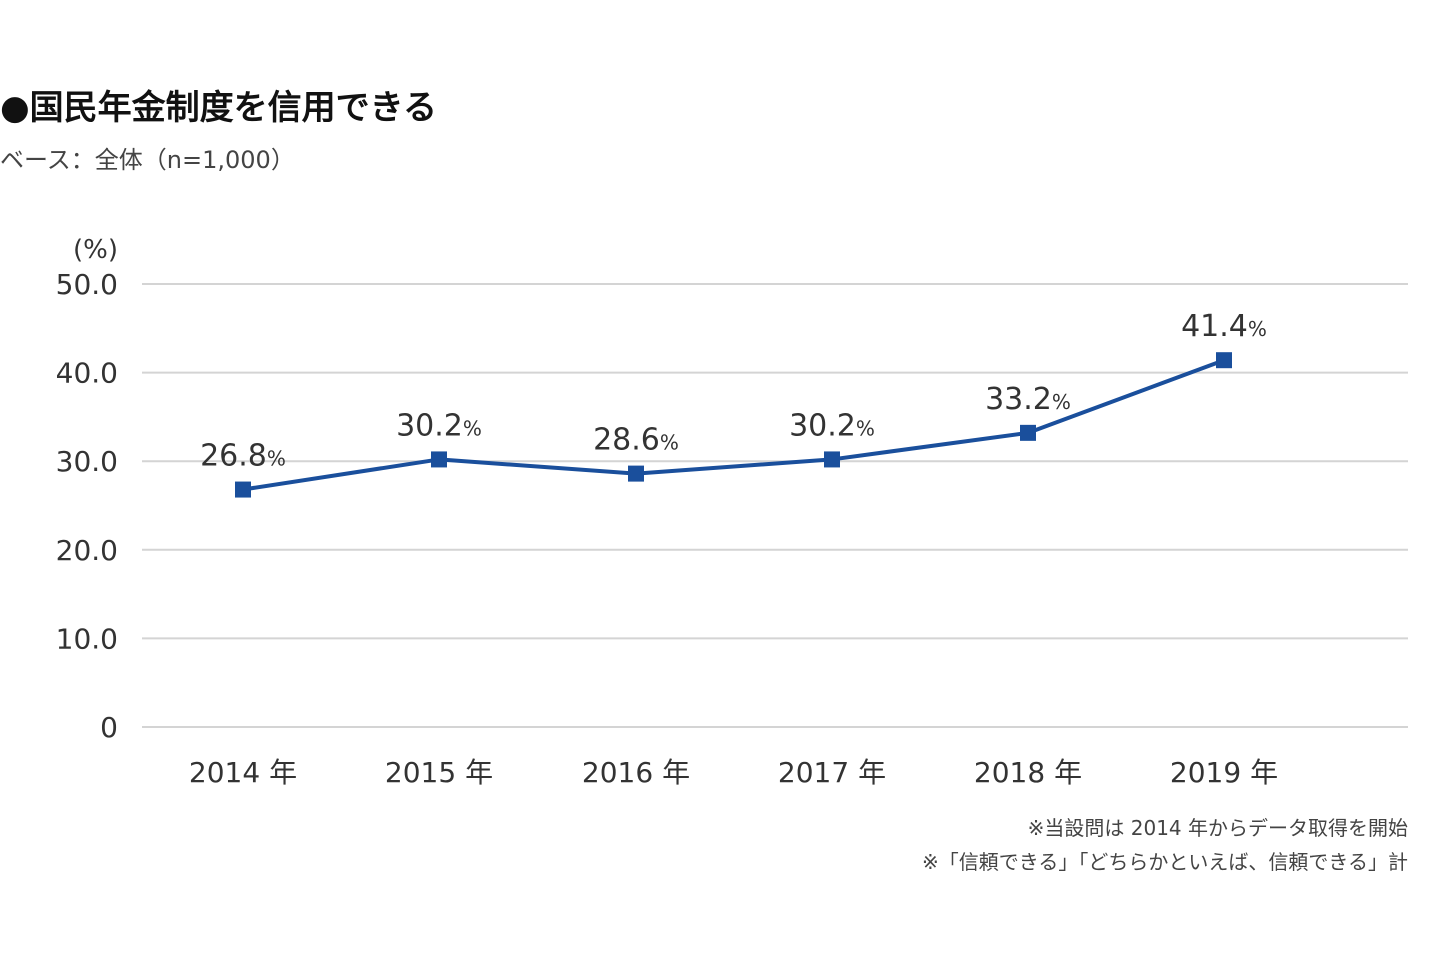  I want to click on data-label: 41.4%, so click(1224, 326).